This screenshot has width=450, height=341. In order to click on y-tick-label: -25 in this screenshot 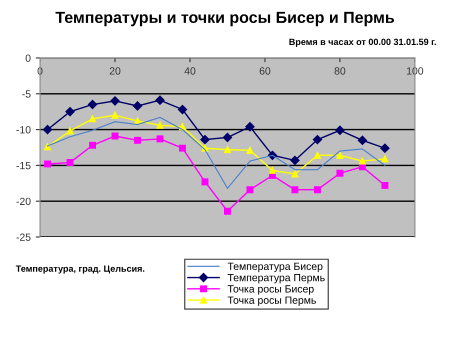, I will do `click(23, 237)`.